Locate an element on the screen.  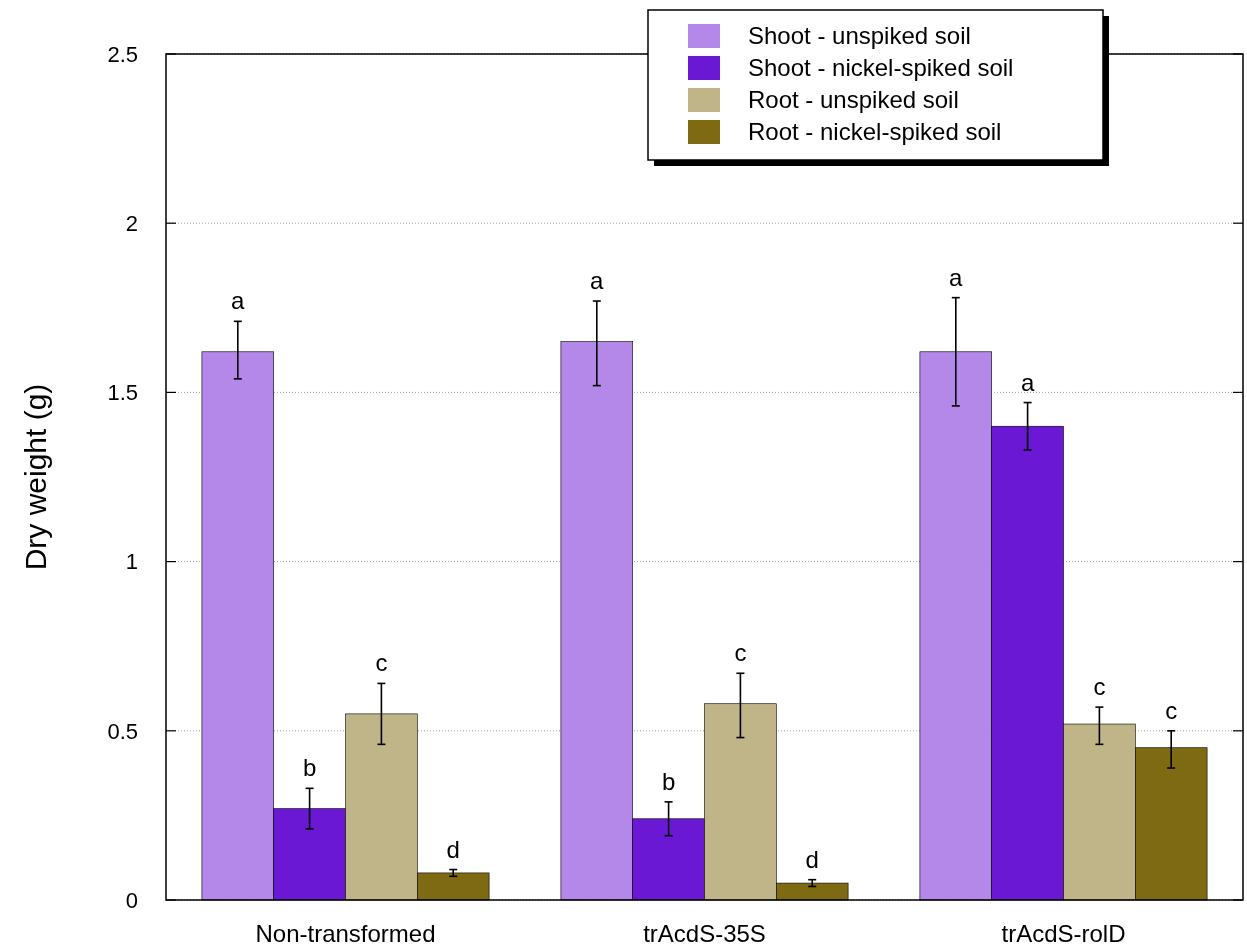
y-tick-label: 0 is located at coordinates (131, 900).